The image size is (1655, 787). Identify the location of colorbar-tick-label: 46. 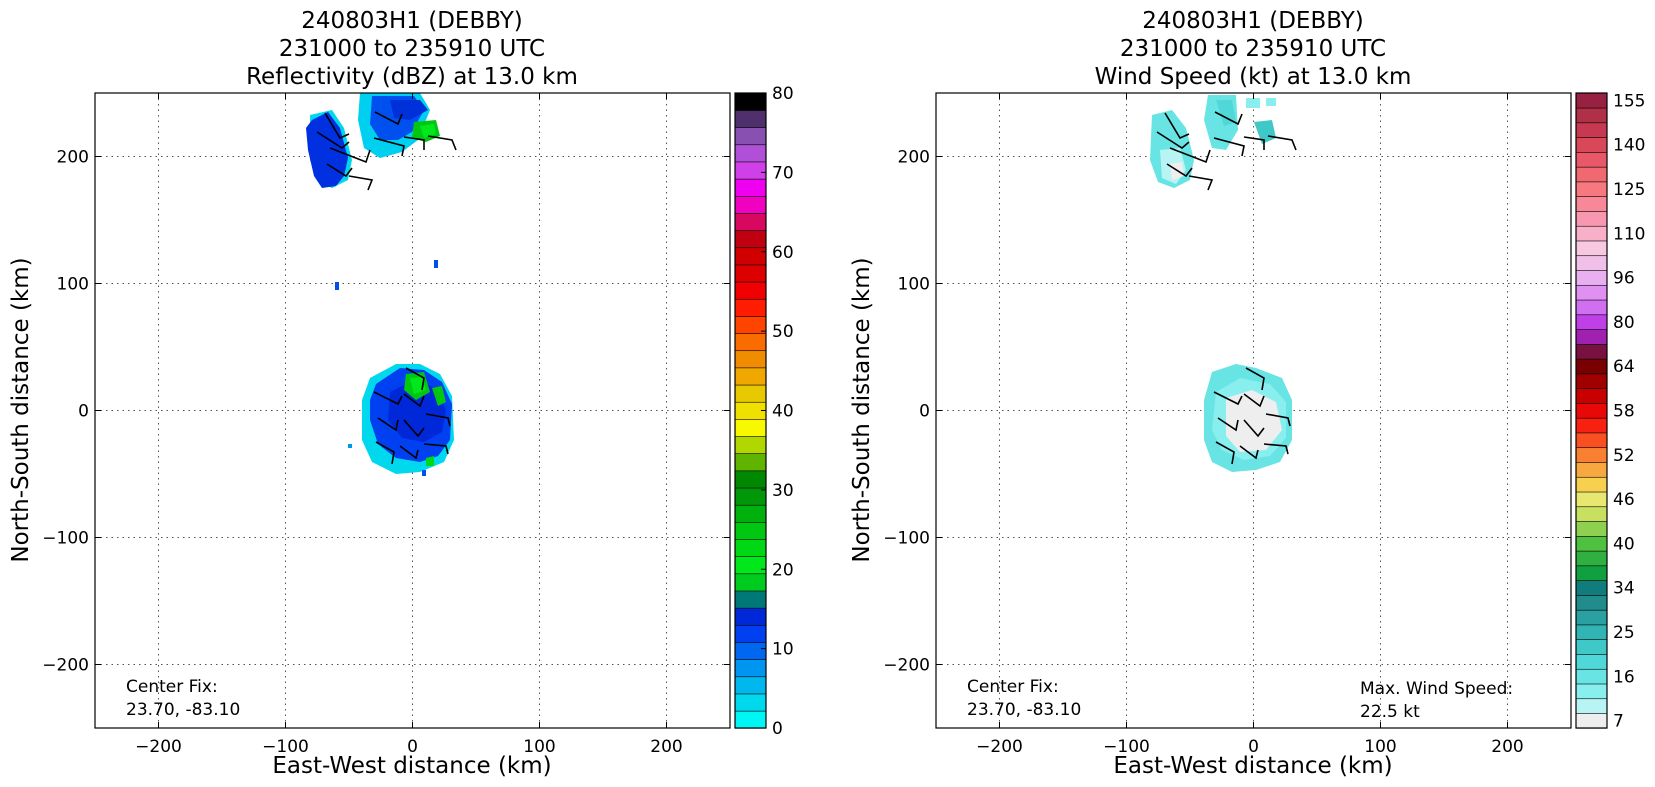
(1624, 500).